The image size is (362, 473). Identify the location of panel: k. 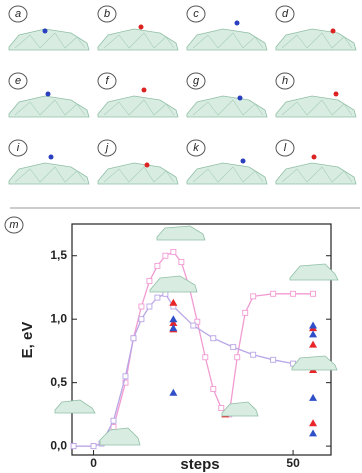
(227, 162).